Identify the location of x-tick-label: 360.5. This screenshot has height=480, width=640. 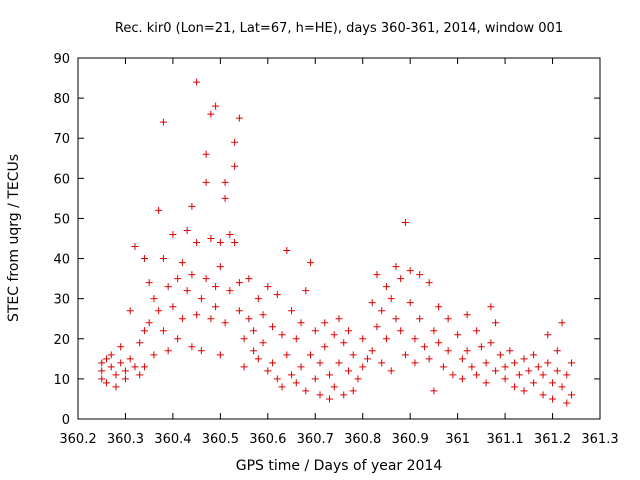
(220, 439).